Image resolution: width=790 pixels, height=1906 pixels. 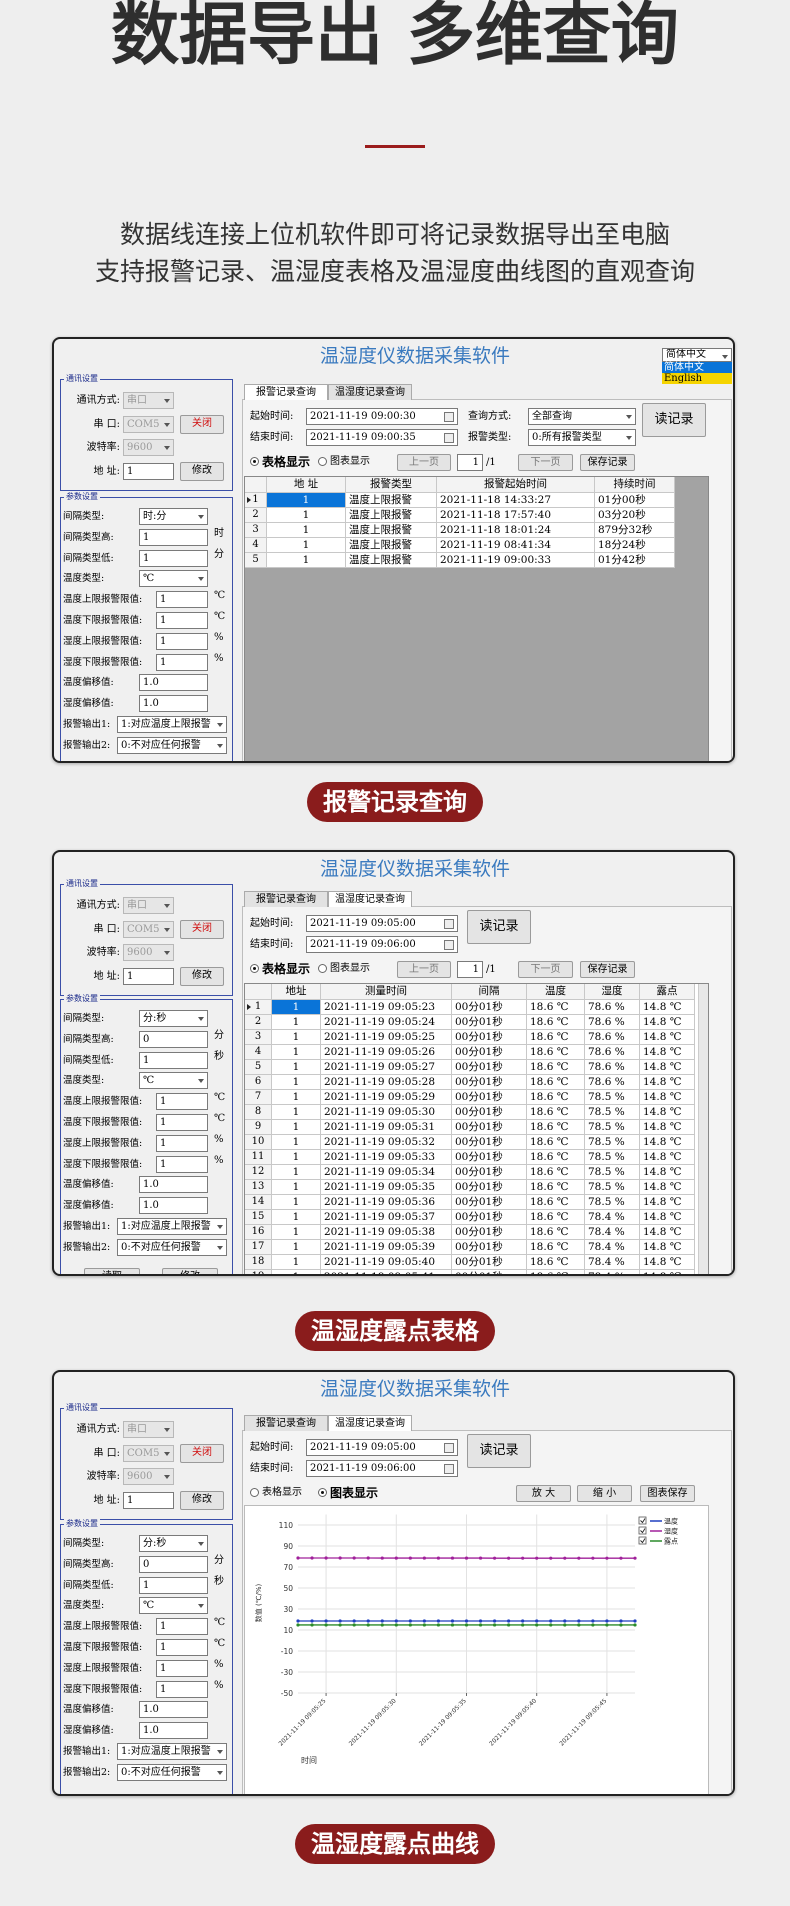 What do you see at coordinates (582, 437) in the screenshot?
I see `select-input: 0:所有报警类型` at bounding box center [582, 437].